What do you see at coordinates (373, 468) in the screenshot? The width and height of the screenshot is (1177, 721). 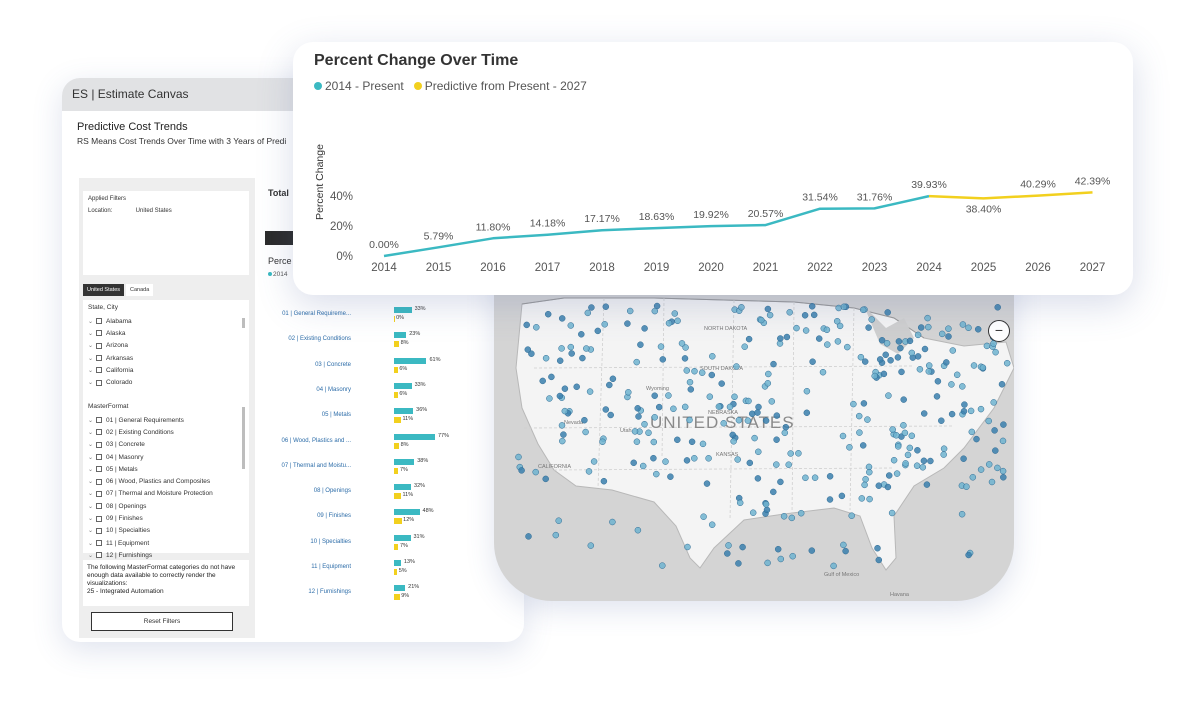 I see `category-row: 07 | Thermal and Moistu... 38% 7%` at bounding box center [373, 468].